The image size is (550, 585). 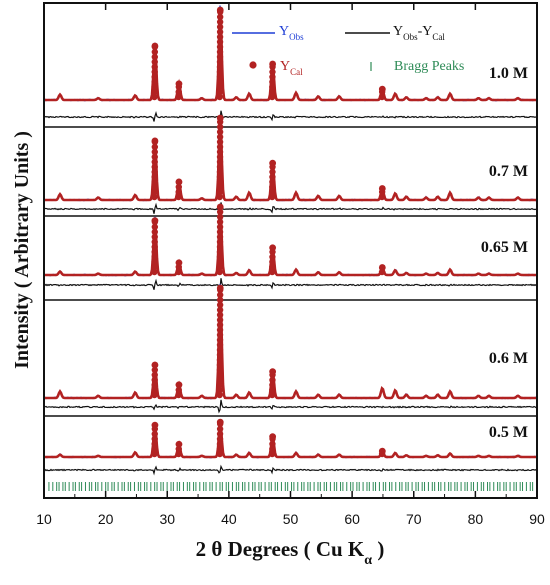 I want to click on legend-label-bragg: Bragg Peaks, so click(x=429, y=66).